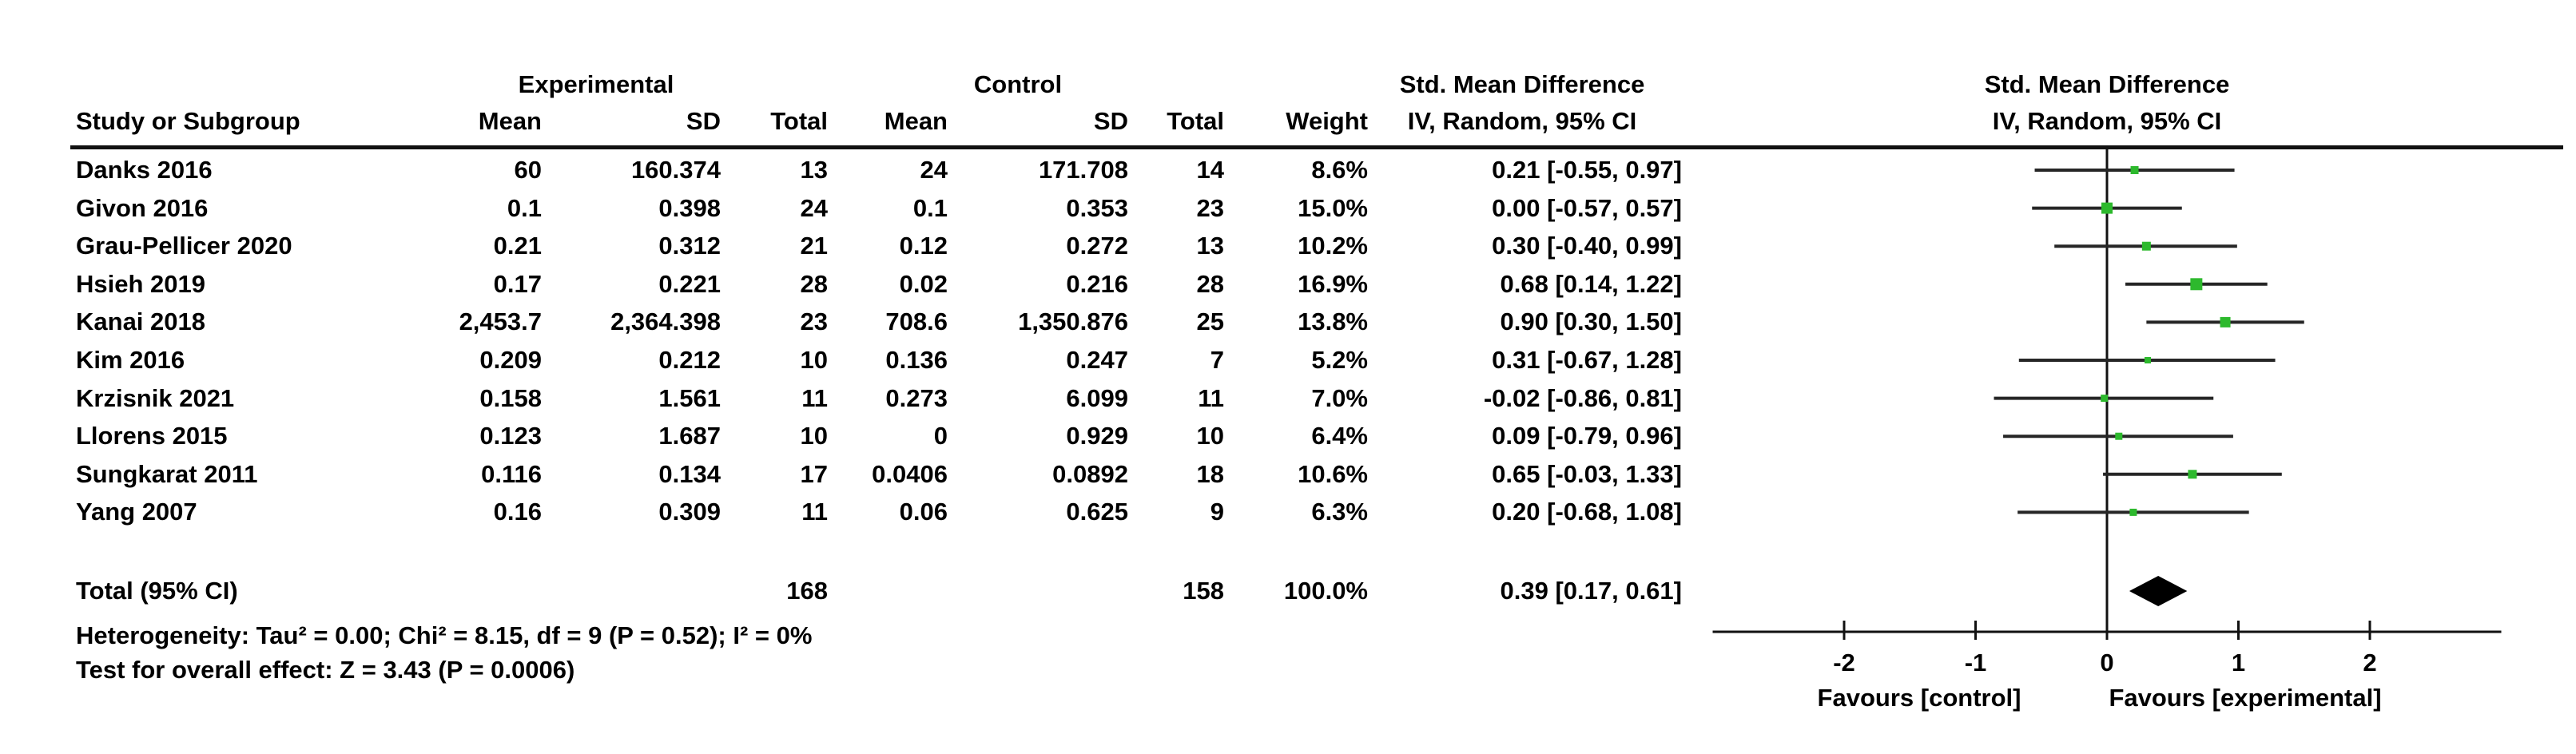 The height and width of the screenshot is (754, 2576). I want to click on total-weight: 100.0%, so click(1325, 591).